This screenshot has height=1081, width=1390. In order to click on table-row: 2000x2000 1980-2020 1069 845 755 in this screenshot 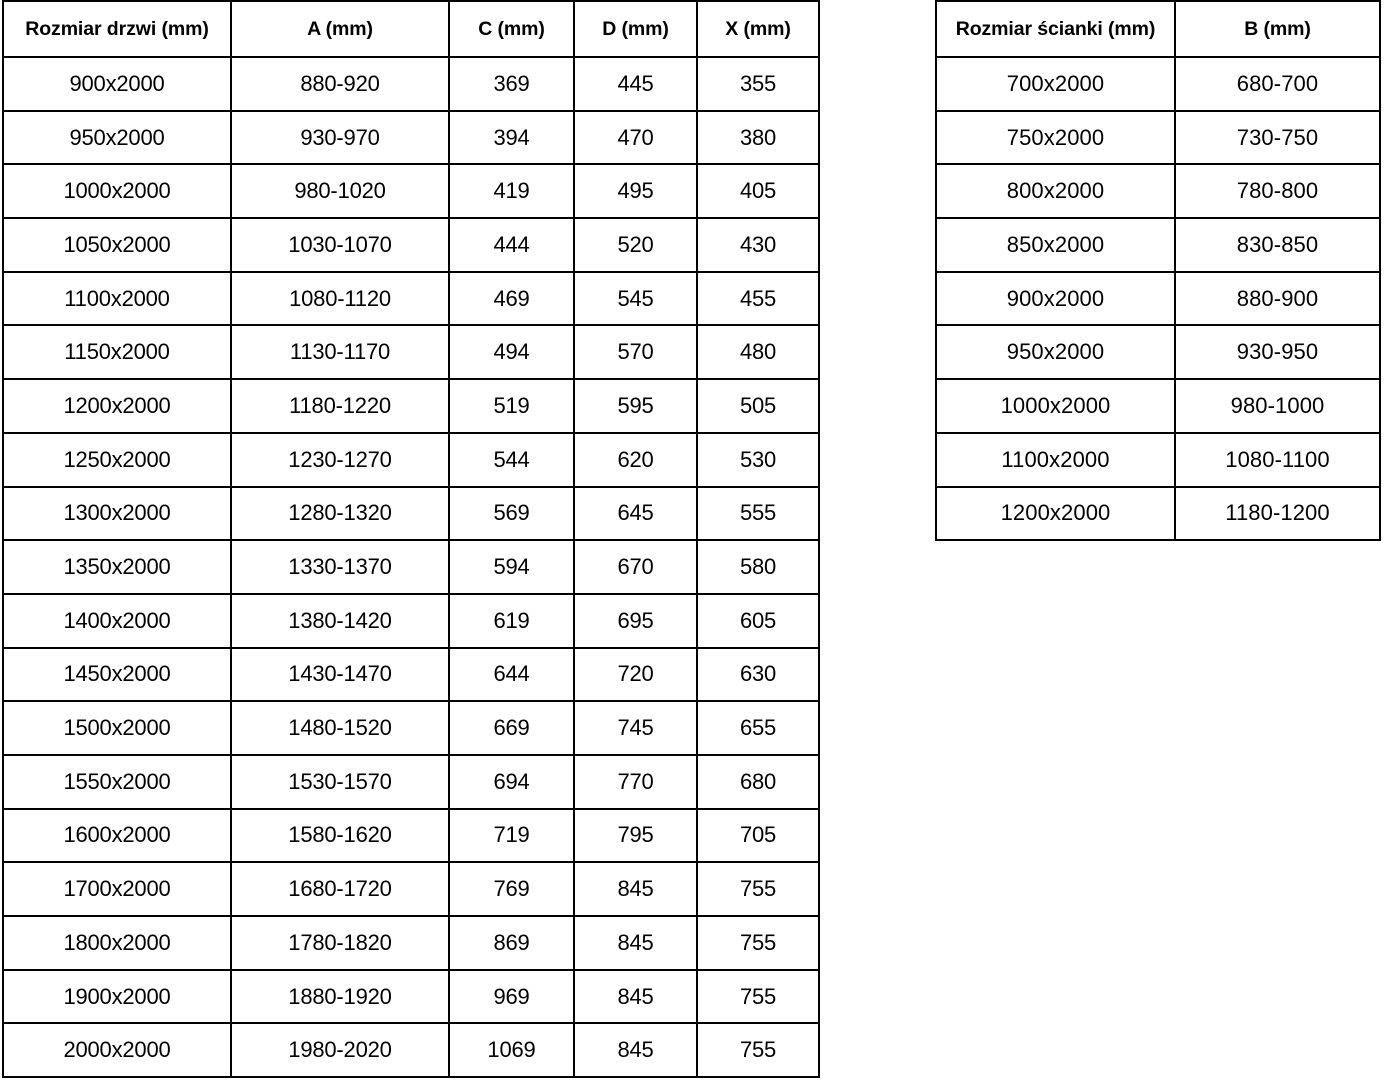, I will do `click(411, 1050)`.